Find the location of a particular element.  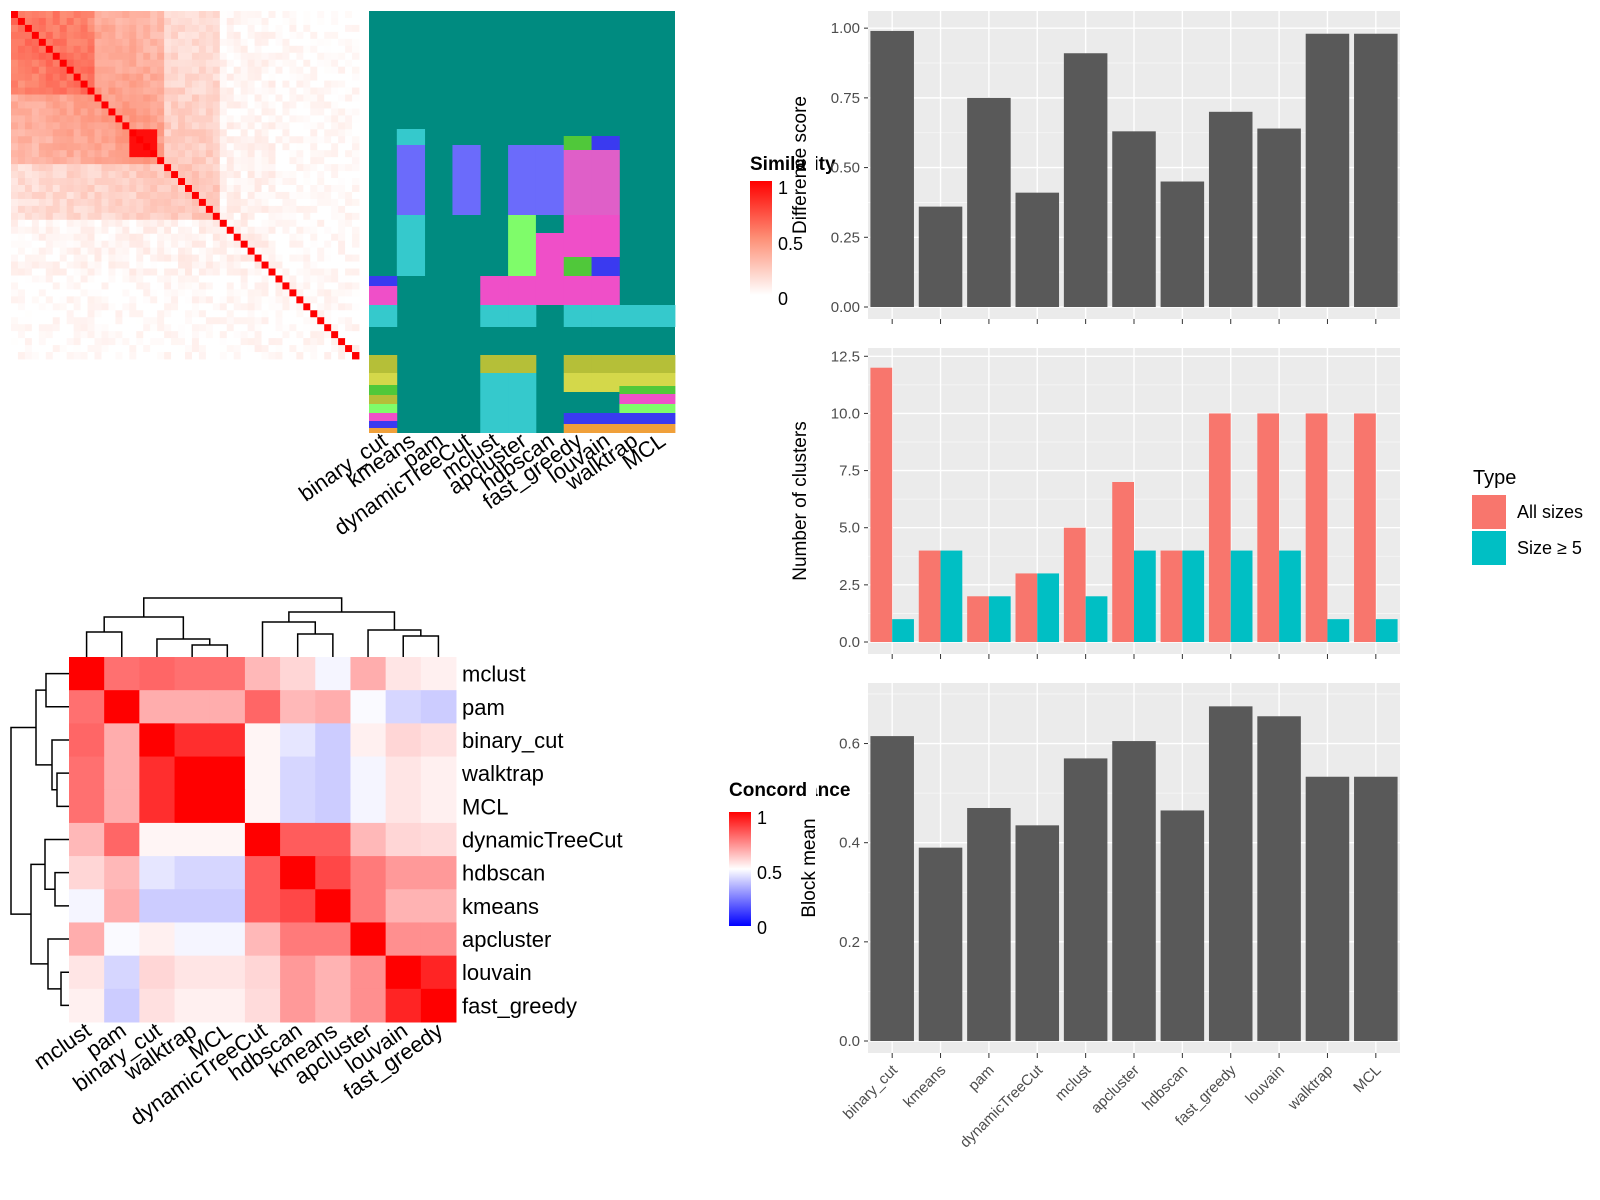

concordance-legend-tick-high: 1 is located at coordinates (762, 818).